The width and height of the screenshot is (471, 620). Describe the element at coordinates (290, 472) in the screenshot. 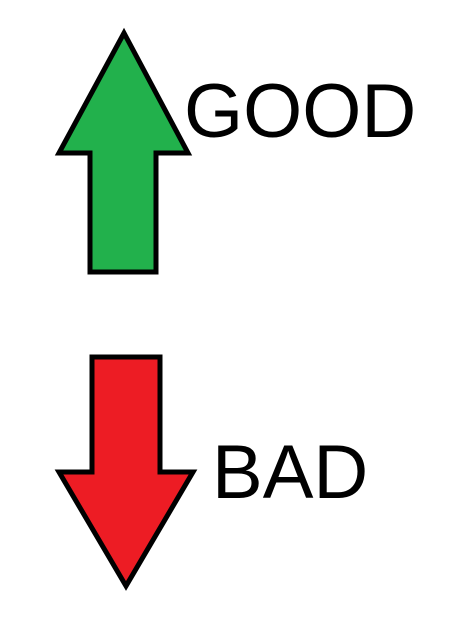

I see `bad-label: BAD` at that location.